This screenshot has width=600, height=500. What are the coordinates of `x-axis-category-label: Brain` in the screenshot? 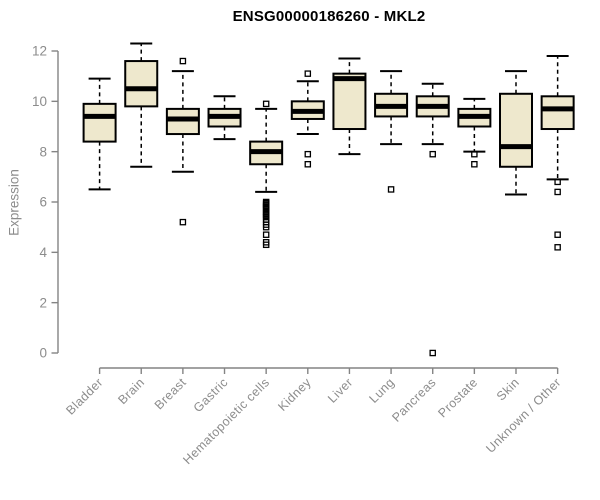 It's located at (131, 391).